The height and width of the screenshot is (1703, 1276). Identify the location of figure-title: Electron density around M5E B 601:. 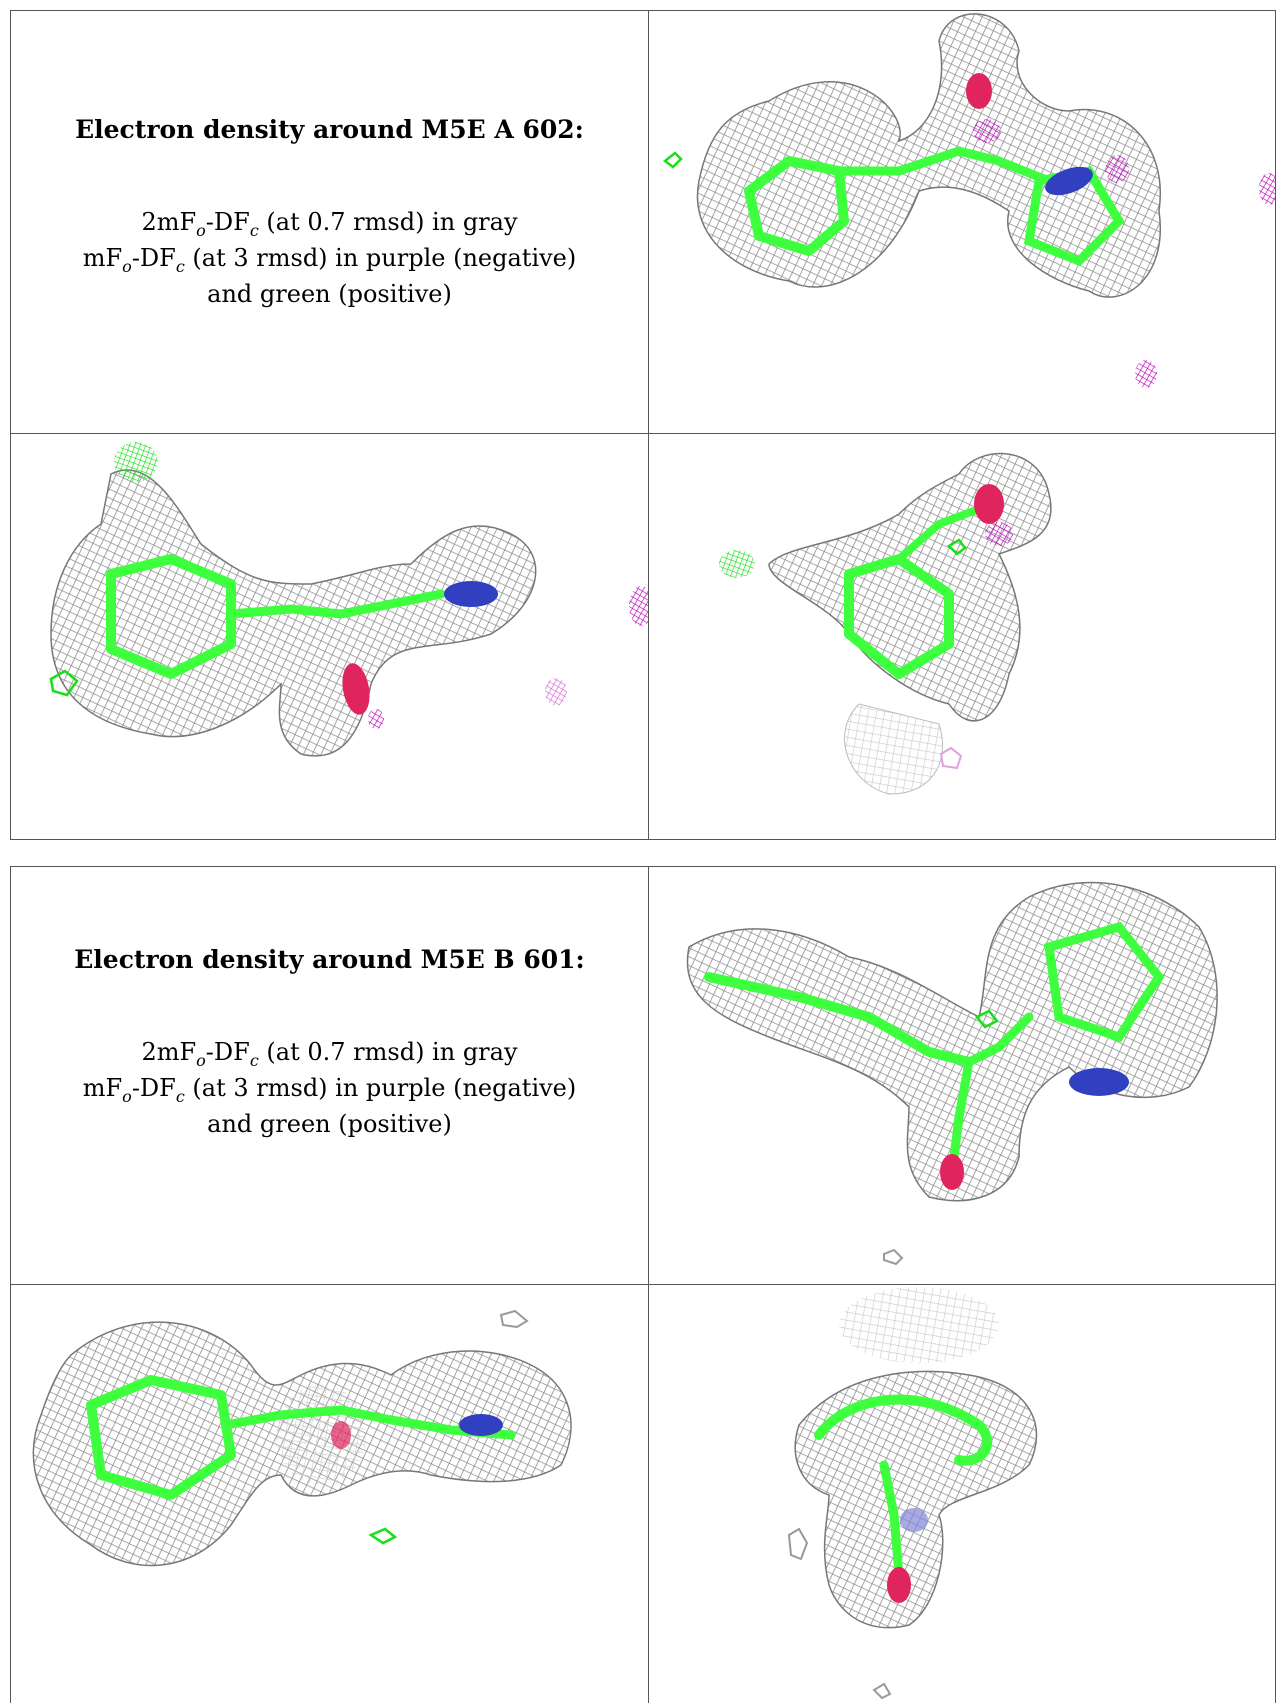
(329, 959).